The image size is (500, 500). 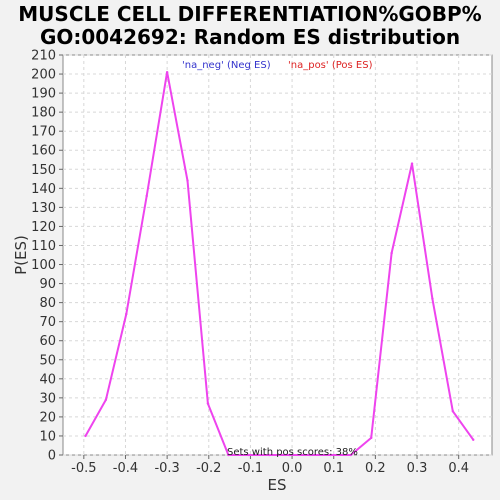 What do you see at coordinates (250, 468) in the screenshot?
I see `x-tick-label: -0.1` at bounding box center [250, 468].